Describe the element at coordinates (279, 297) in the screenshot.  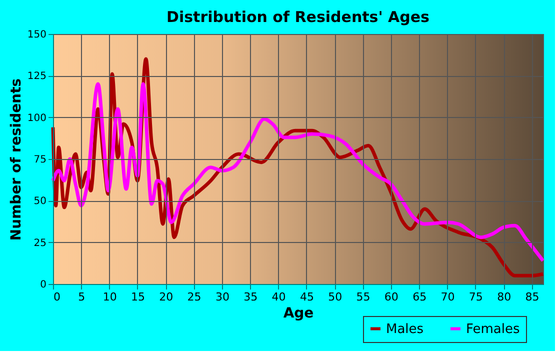
I see `x-tick-label: 40` at that location.